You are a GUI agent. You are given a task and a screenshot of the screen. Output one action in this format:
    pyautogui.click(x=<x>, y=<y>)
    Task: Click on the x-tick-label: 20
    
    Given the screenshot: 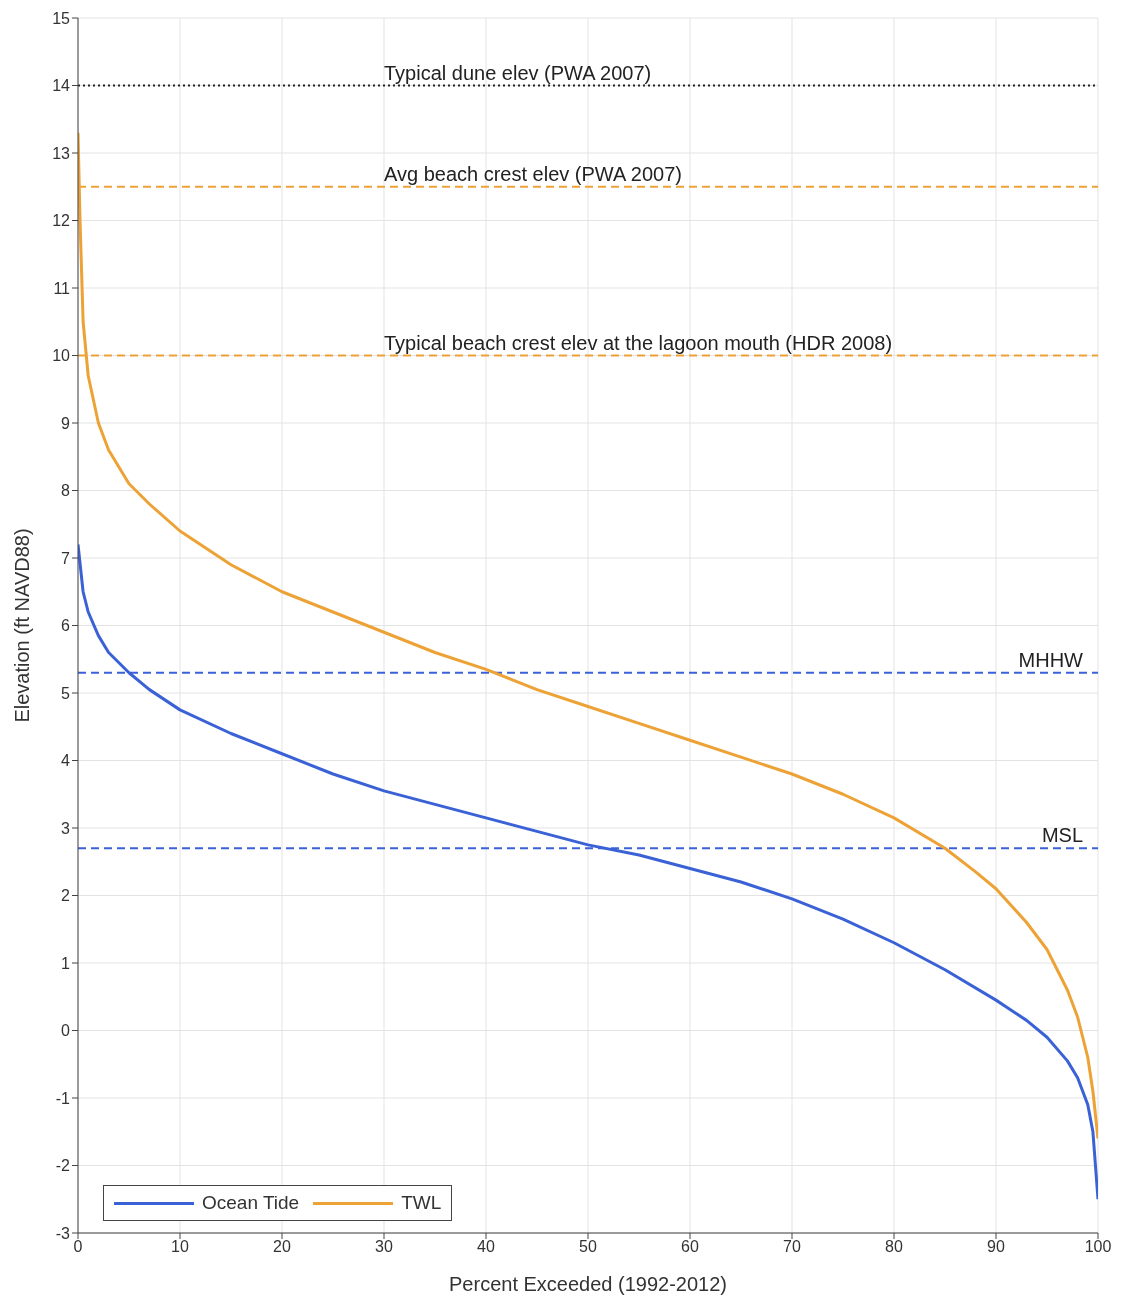 What is the action you would take?
    pyautogui.click(x=282, y=1247)
    